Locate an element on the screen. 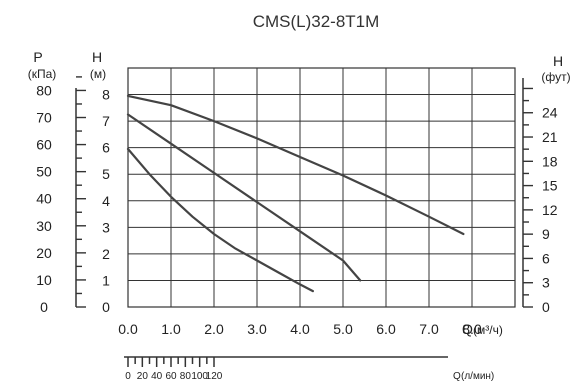 This screenshot has height=382, width=580. y-axis-label: H is located at coordinates (97, 57).